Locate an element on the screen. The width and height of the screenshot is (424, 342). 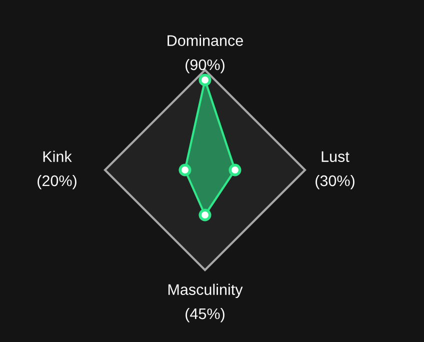
spoke-label: Dominance (90%) is located at coordinates (205, 54).